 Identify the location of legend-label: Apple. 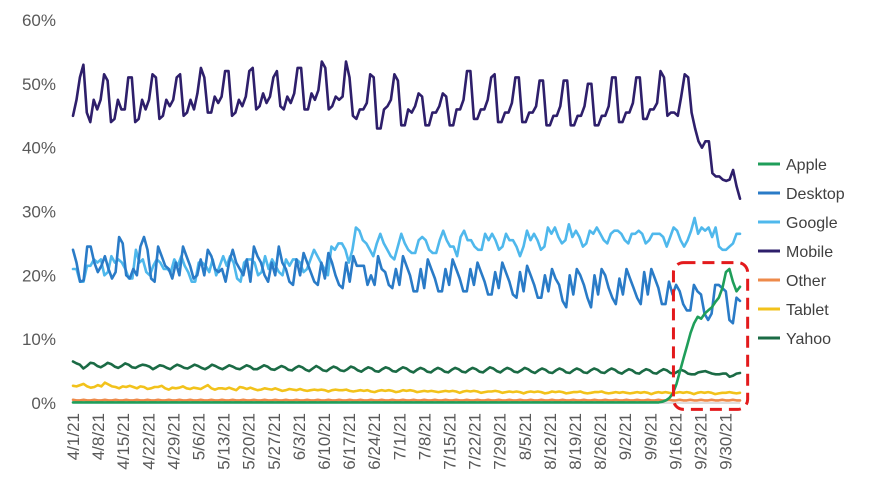
(806, 165).